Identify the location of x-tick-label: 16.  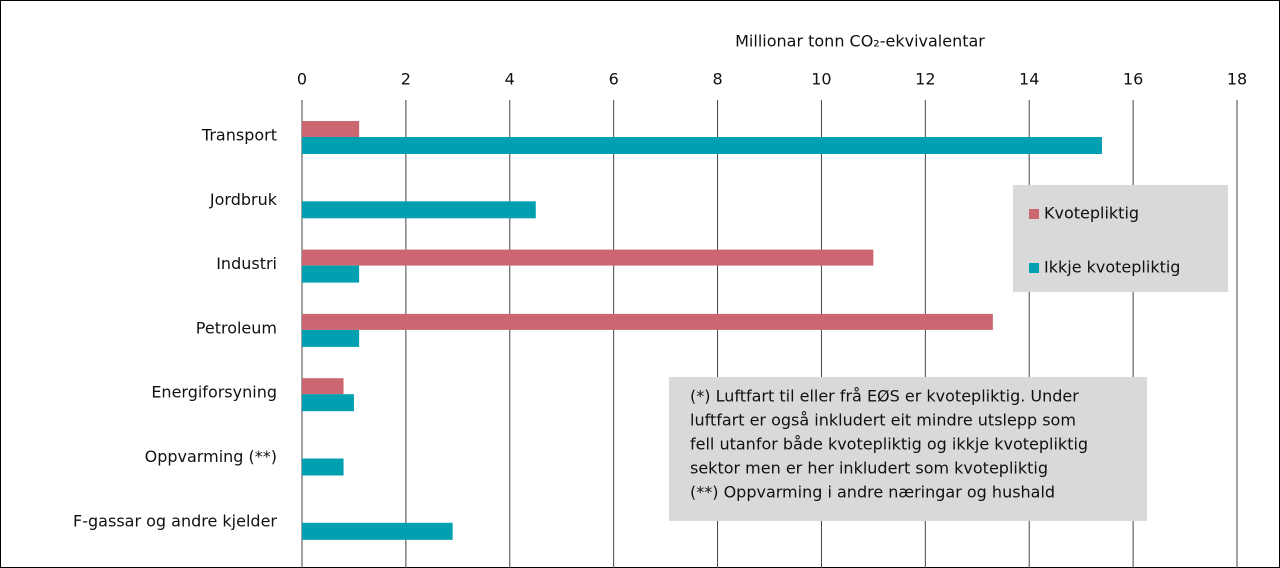
(1133, 79).